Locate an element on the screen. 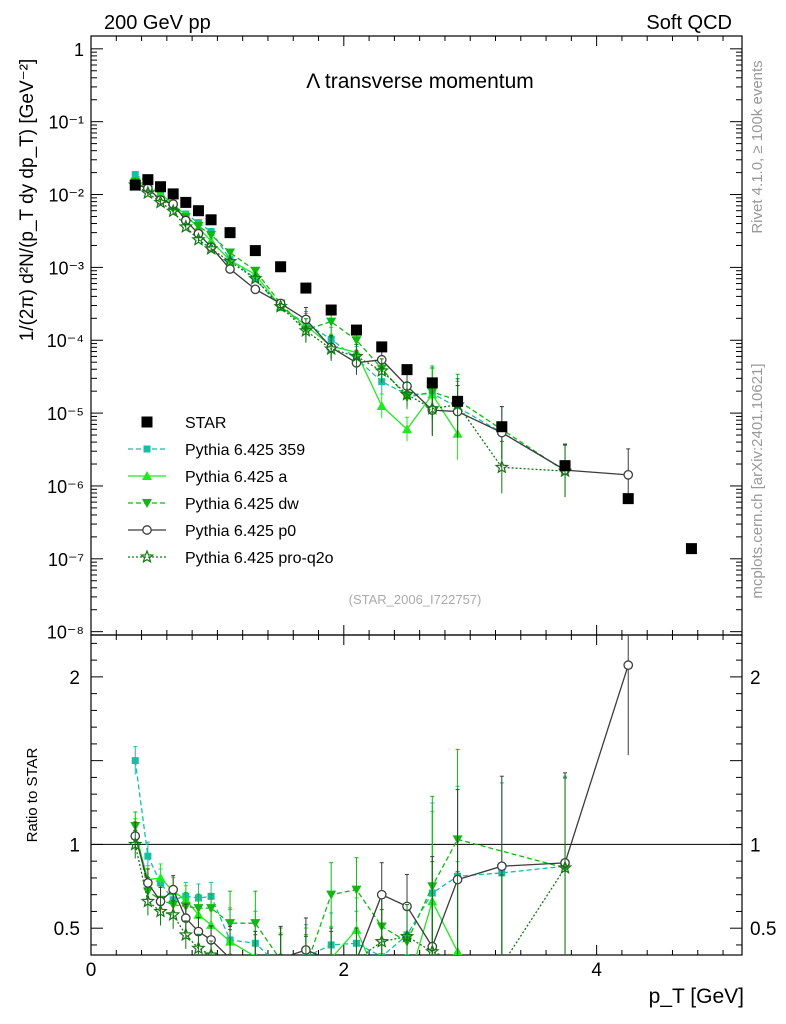  legend-label-star: STAR is located at coordinates (205, 423).